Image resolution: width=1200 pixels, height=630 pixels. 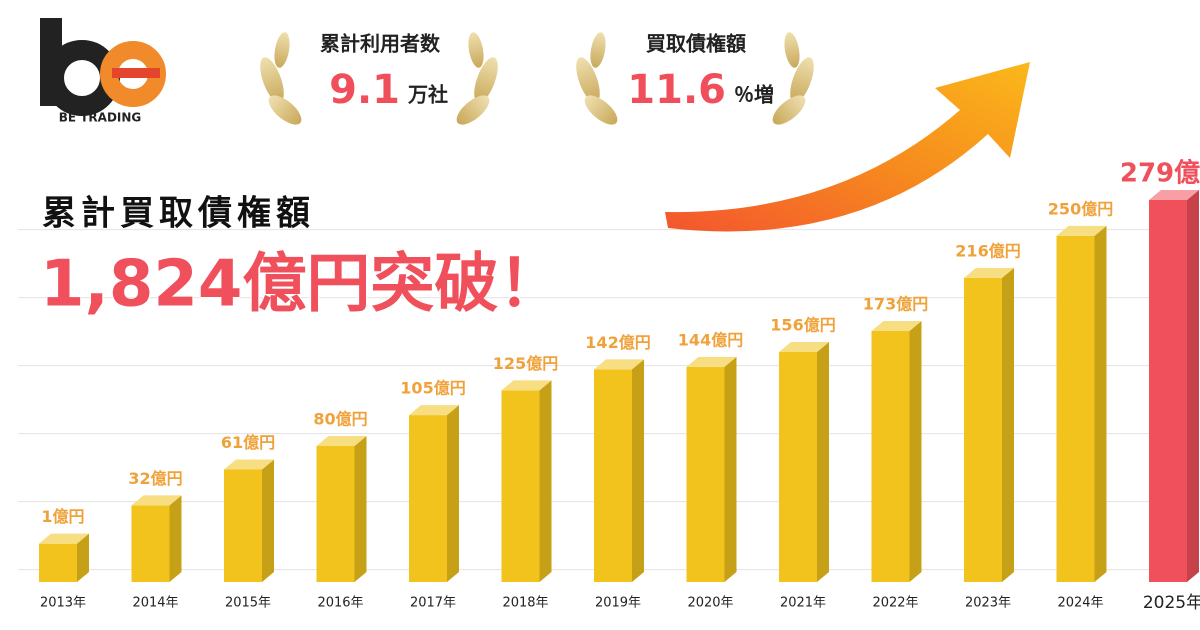 What do you see at coordinates (432, 388) in the screenshot?
I see `value-label: 105億円` at bounding box center [432, 388].